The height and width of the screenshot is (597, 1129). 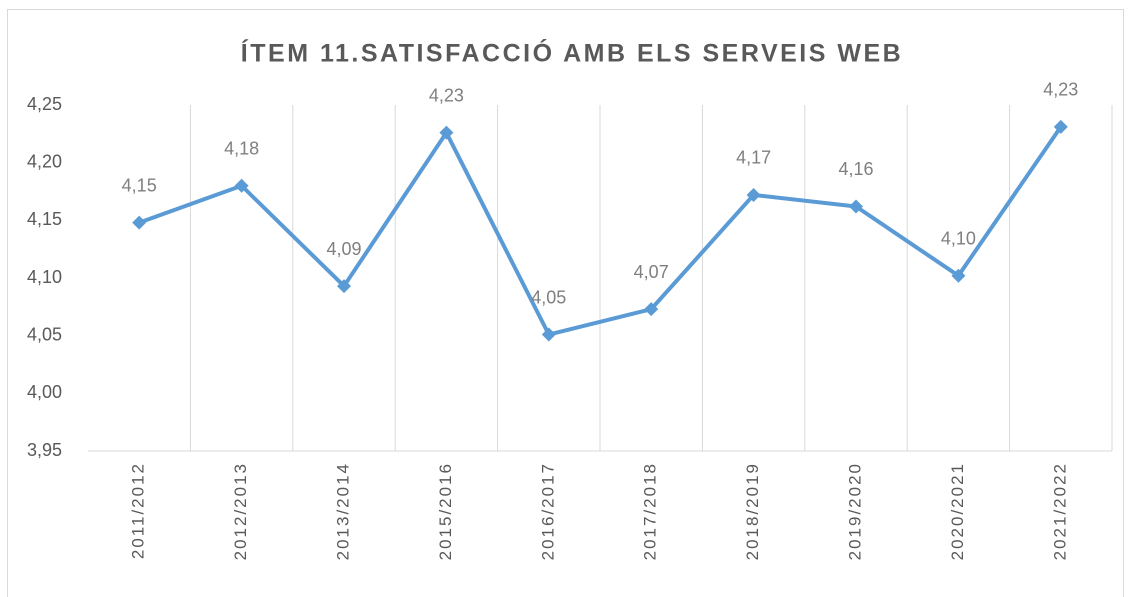 What do you see at coordinates (855, 169) in the screenshot?
I see `data-label: 4,16` at bounding box center [855, 169].